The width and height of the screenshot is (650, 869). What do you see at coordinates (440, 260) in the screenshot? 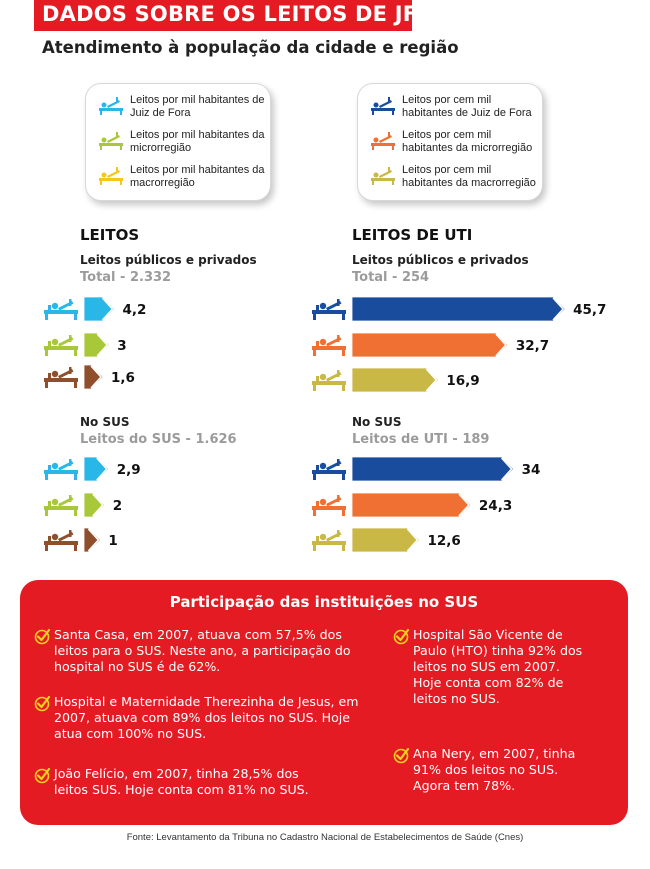
I see `uti-group1-label: Leitos públicos e privados` at bounding box center [440, 260].